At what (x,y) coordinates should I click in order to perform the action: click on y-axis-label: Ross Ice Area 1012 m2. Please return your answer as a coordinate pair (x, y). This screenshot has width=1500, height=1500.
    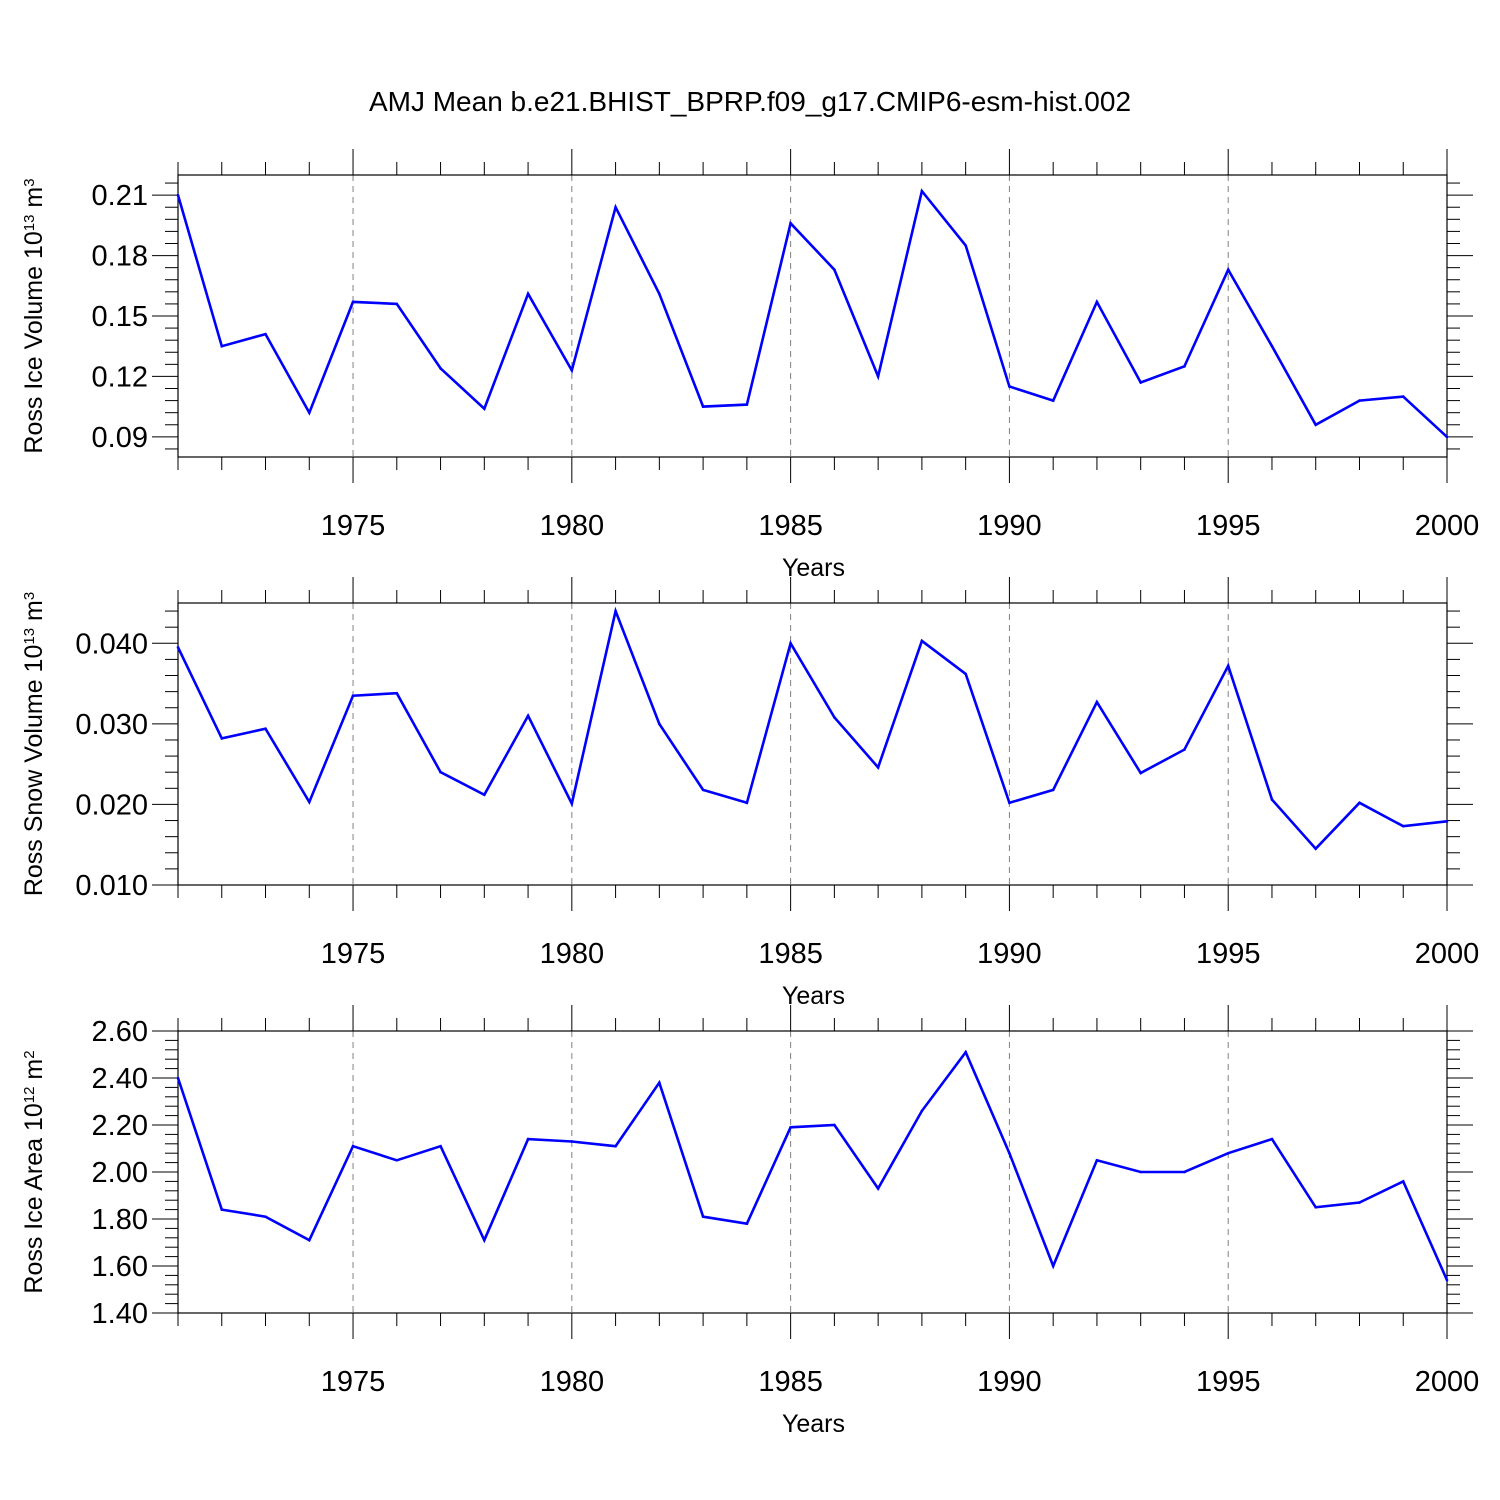
    Looking at the image, I should click on (34, 1171).